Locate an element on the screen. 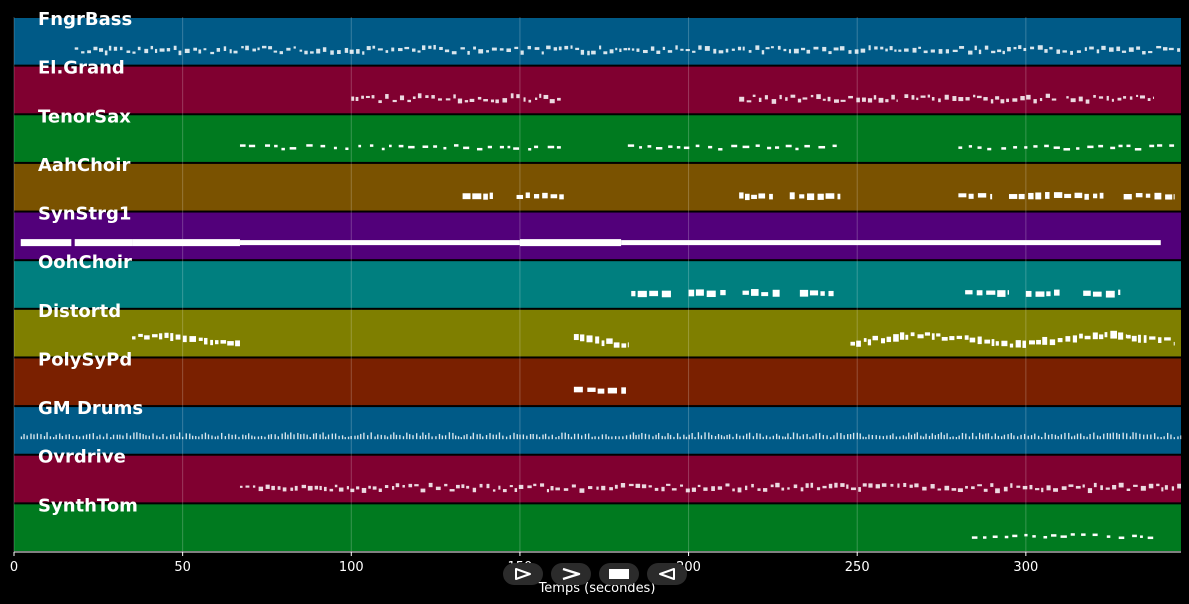 The width and height of the screenshot is (1189, 604). play-button is located at coordinates (523, 574).